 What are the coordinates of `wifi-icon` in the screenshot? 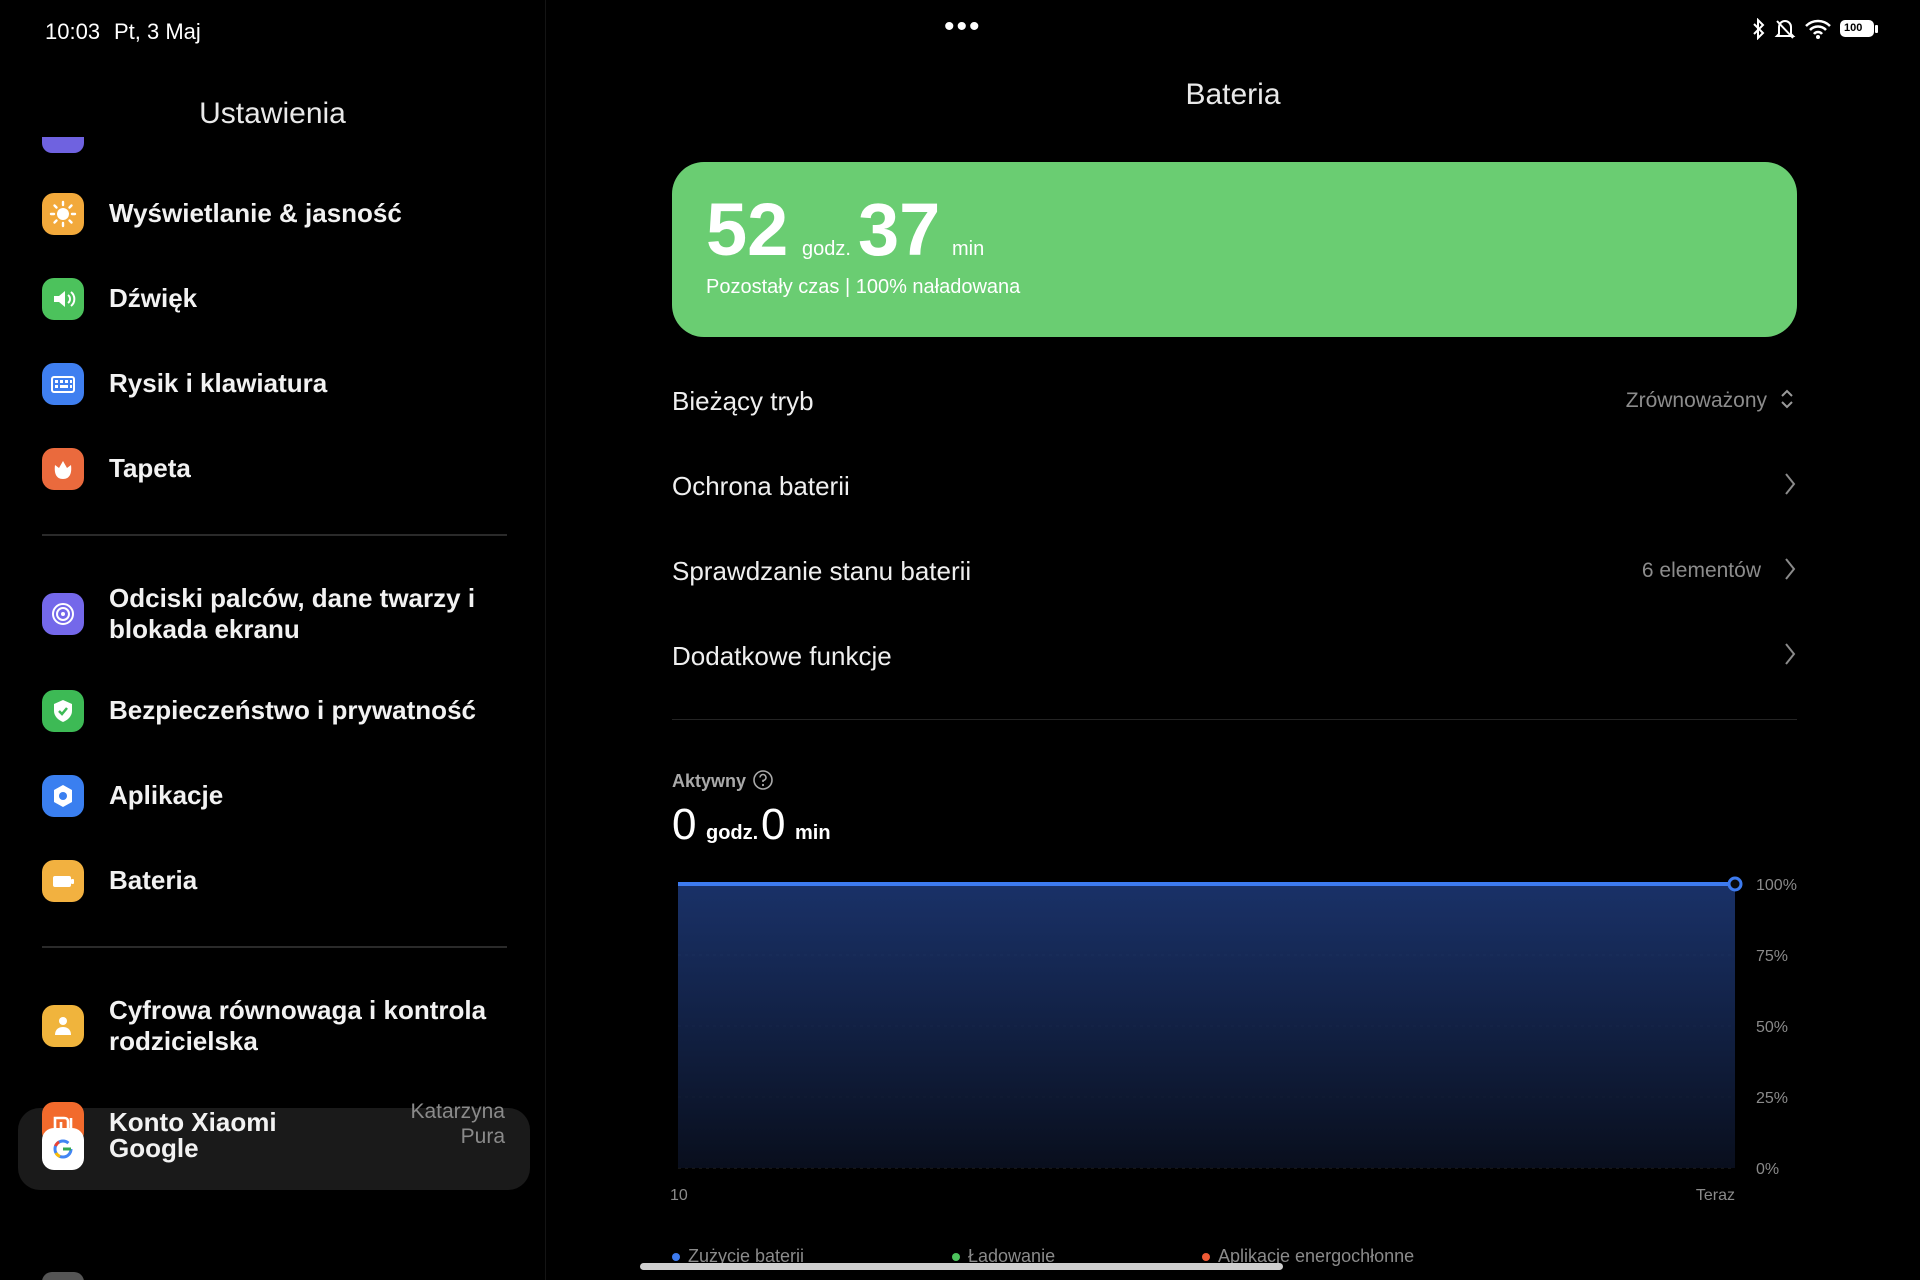 It's located at (1818, 29).